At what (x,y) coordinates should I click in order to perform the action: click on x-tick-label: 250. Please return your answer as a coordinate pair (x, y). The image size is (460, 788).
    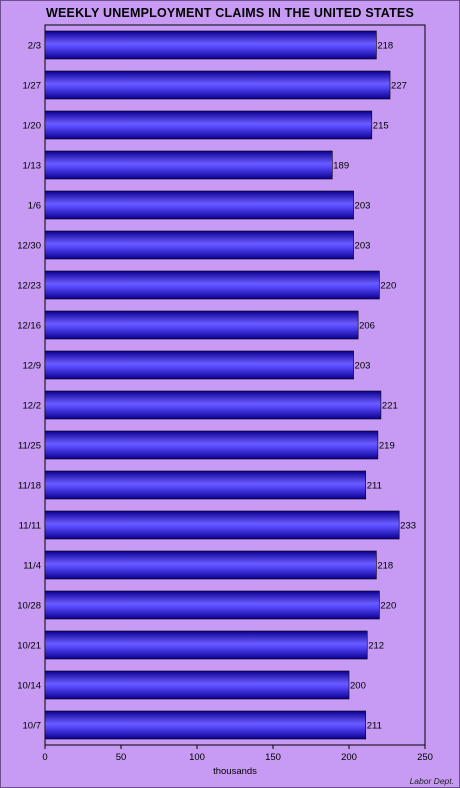
    Looking at the image, I should click on (425, 757).